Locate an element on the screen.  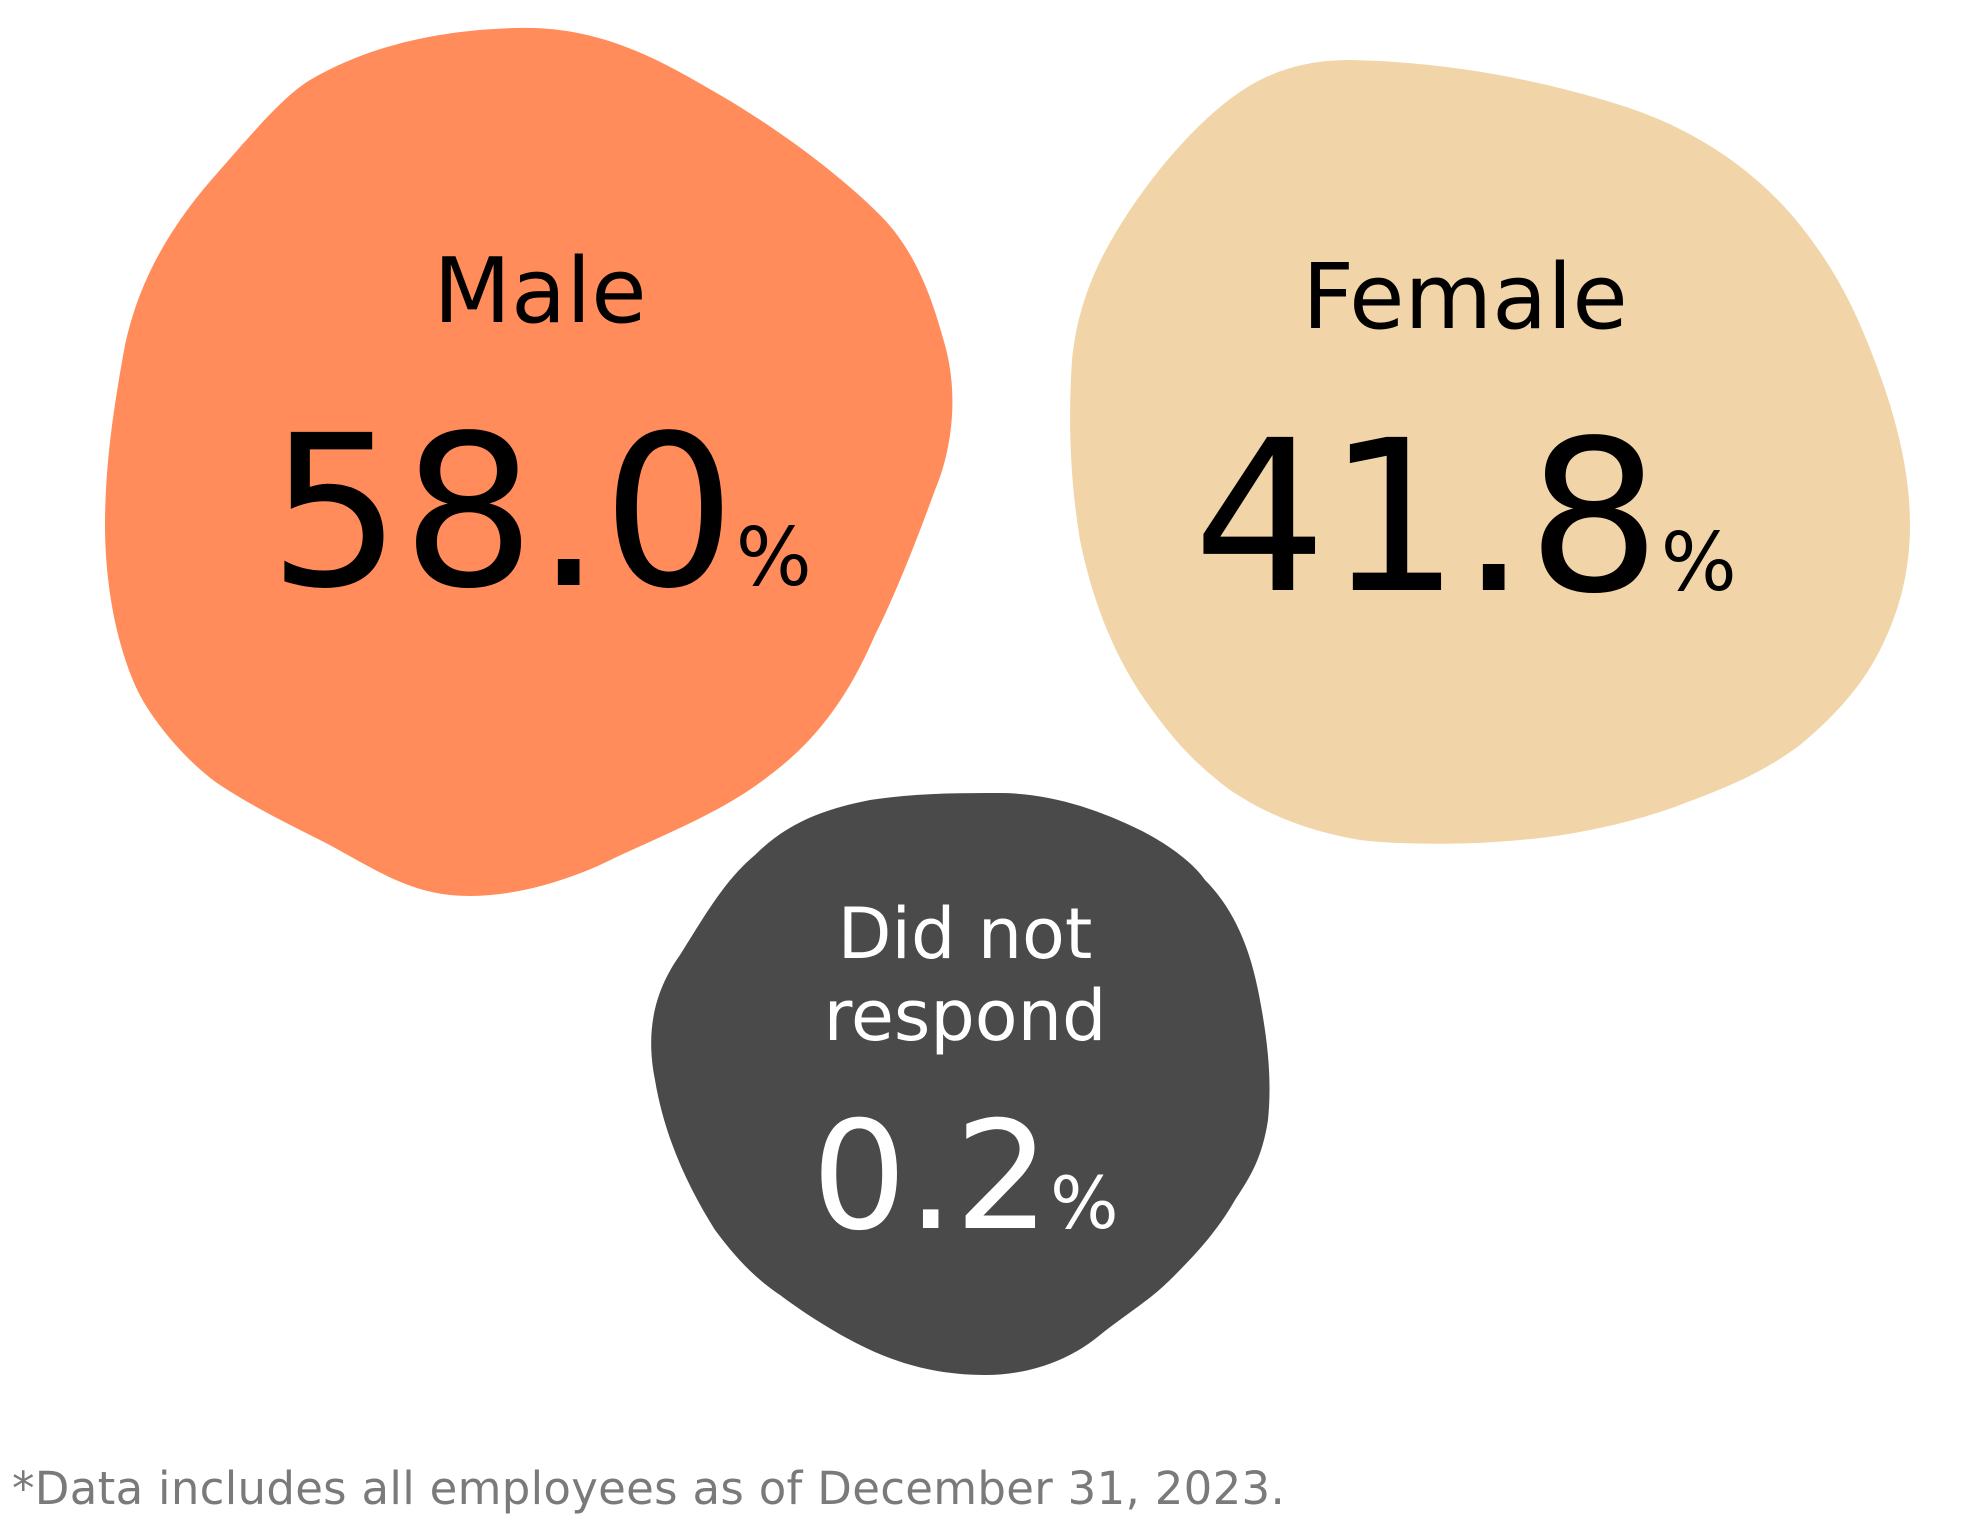
bubble-did-not-respond-value: 0.2% is located at coordinates (965, 1177).